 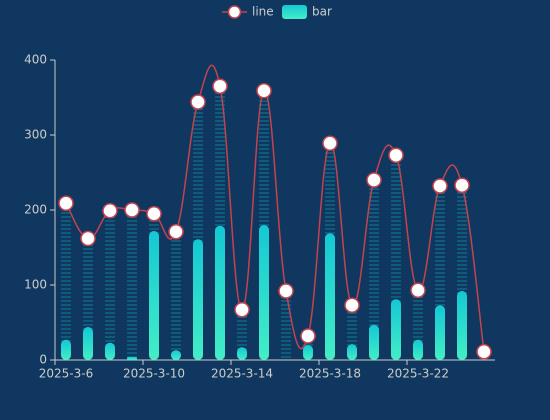 What do you see at coordinates (35, 285) in the screenshot?
I see `y-tick-label: 100` at bounding box center [35, 285].